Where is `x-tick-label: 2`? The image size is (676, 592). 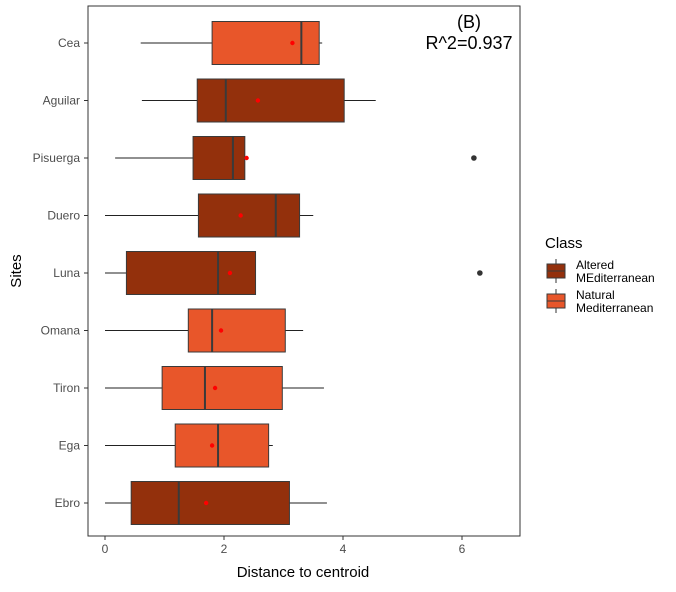 x-tick-label: 2 is located at coordinates (224, 549).